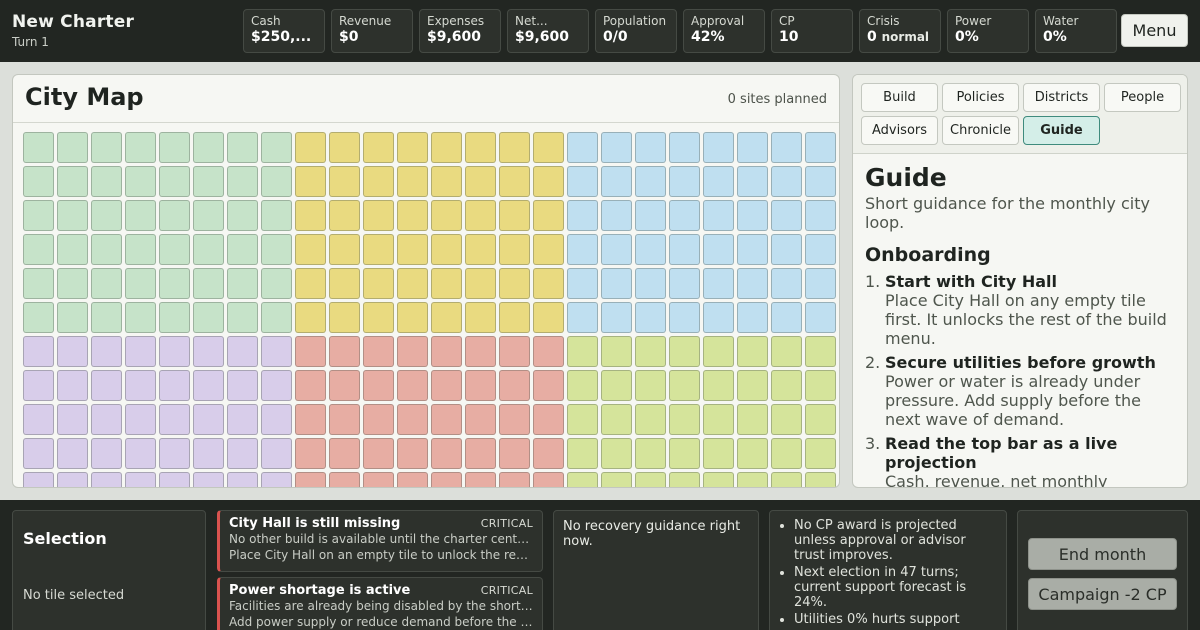 The width and height of the screenshot is (1200, 630). Describe the element at coordinates (899, 97) in the screenshot. I see `tab-build: Build` at that location.